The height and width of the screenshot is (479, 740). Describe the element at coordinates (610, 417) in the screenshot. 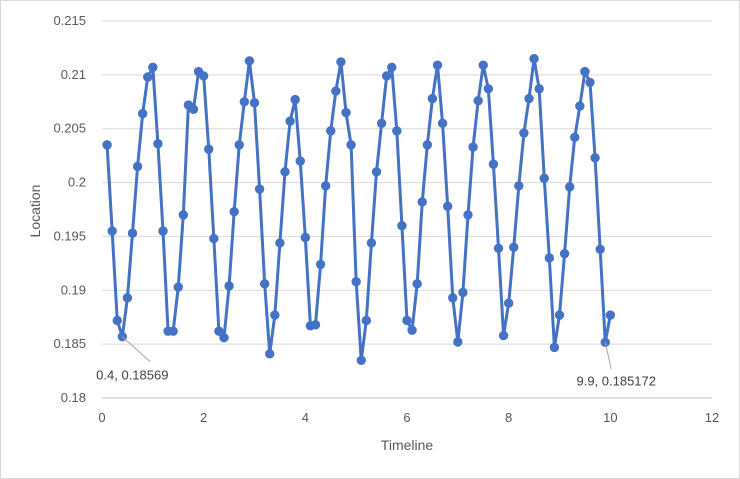

I see `x-tick-label: 10` at that location.